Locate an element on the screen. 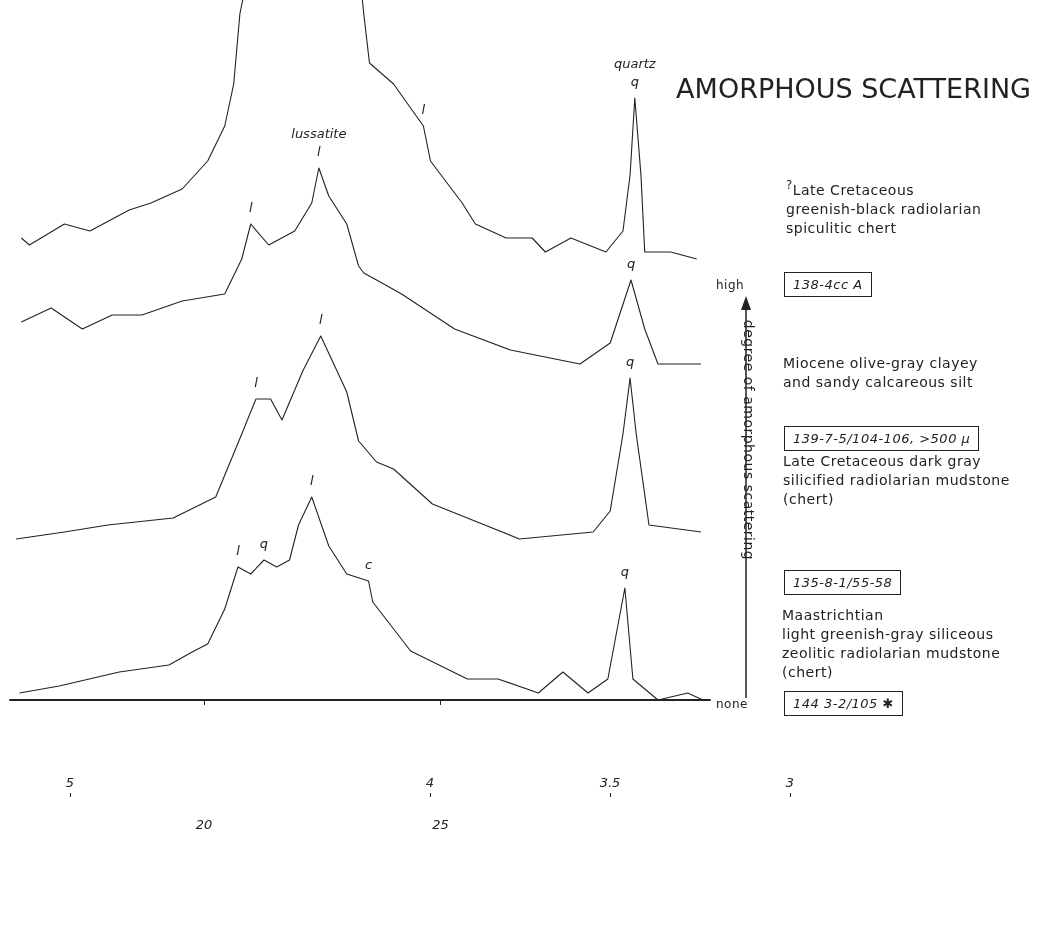  annotation: quartz is located at coordinates (635, 63).